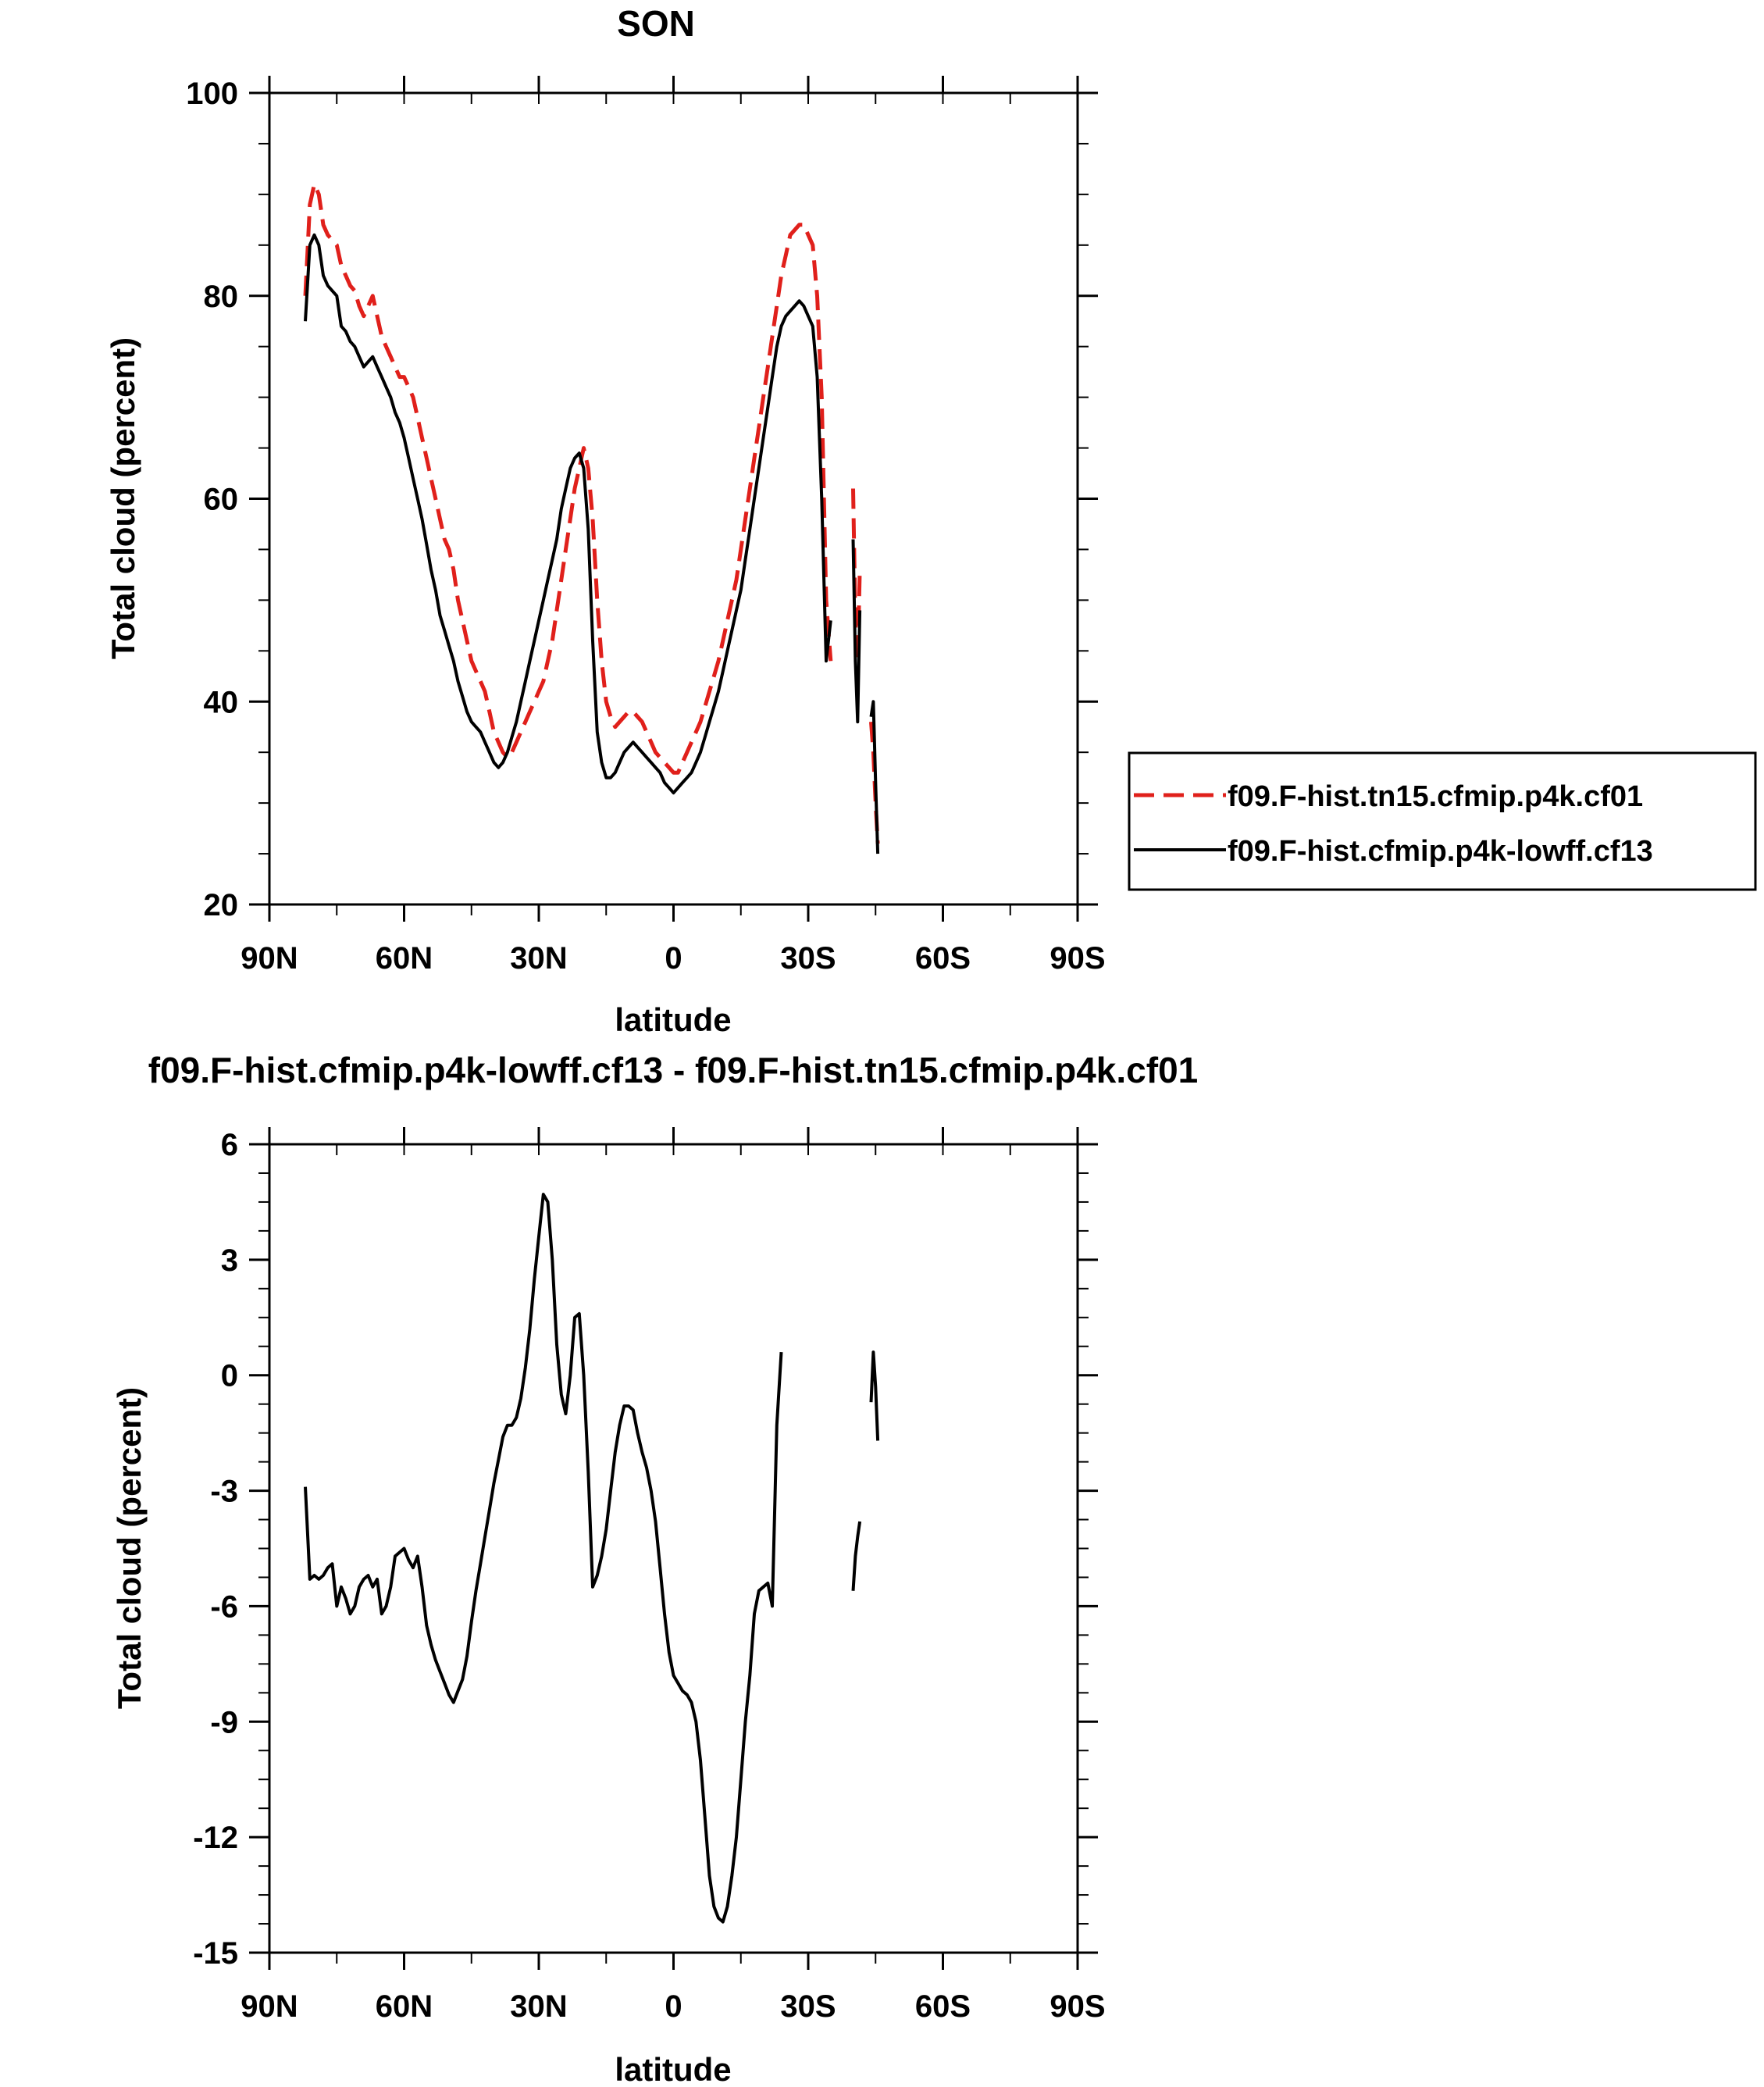 The width and height of the screenshot is (1764, 2087). Describe the element at coordinates (224, 1722) in the screenshot. I see `y-tick-label: -9` at that location.